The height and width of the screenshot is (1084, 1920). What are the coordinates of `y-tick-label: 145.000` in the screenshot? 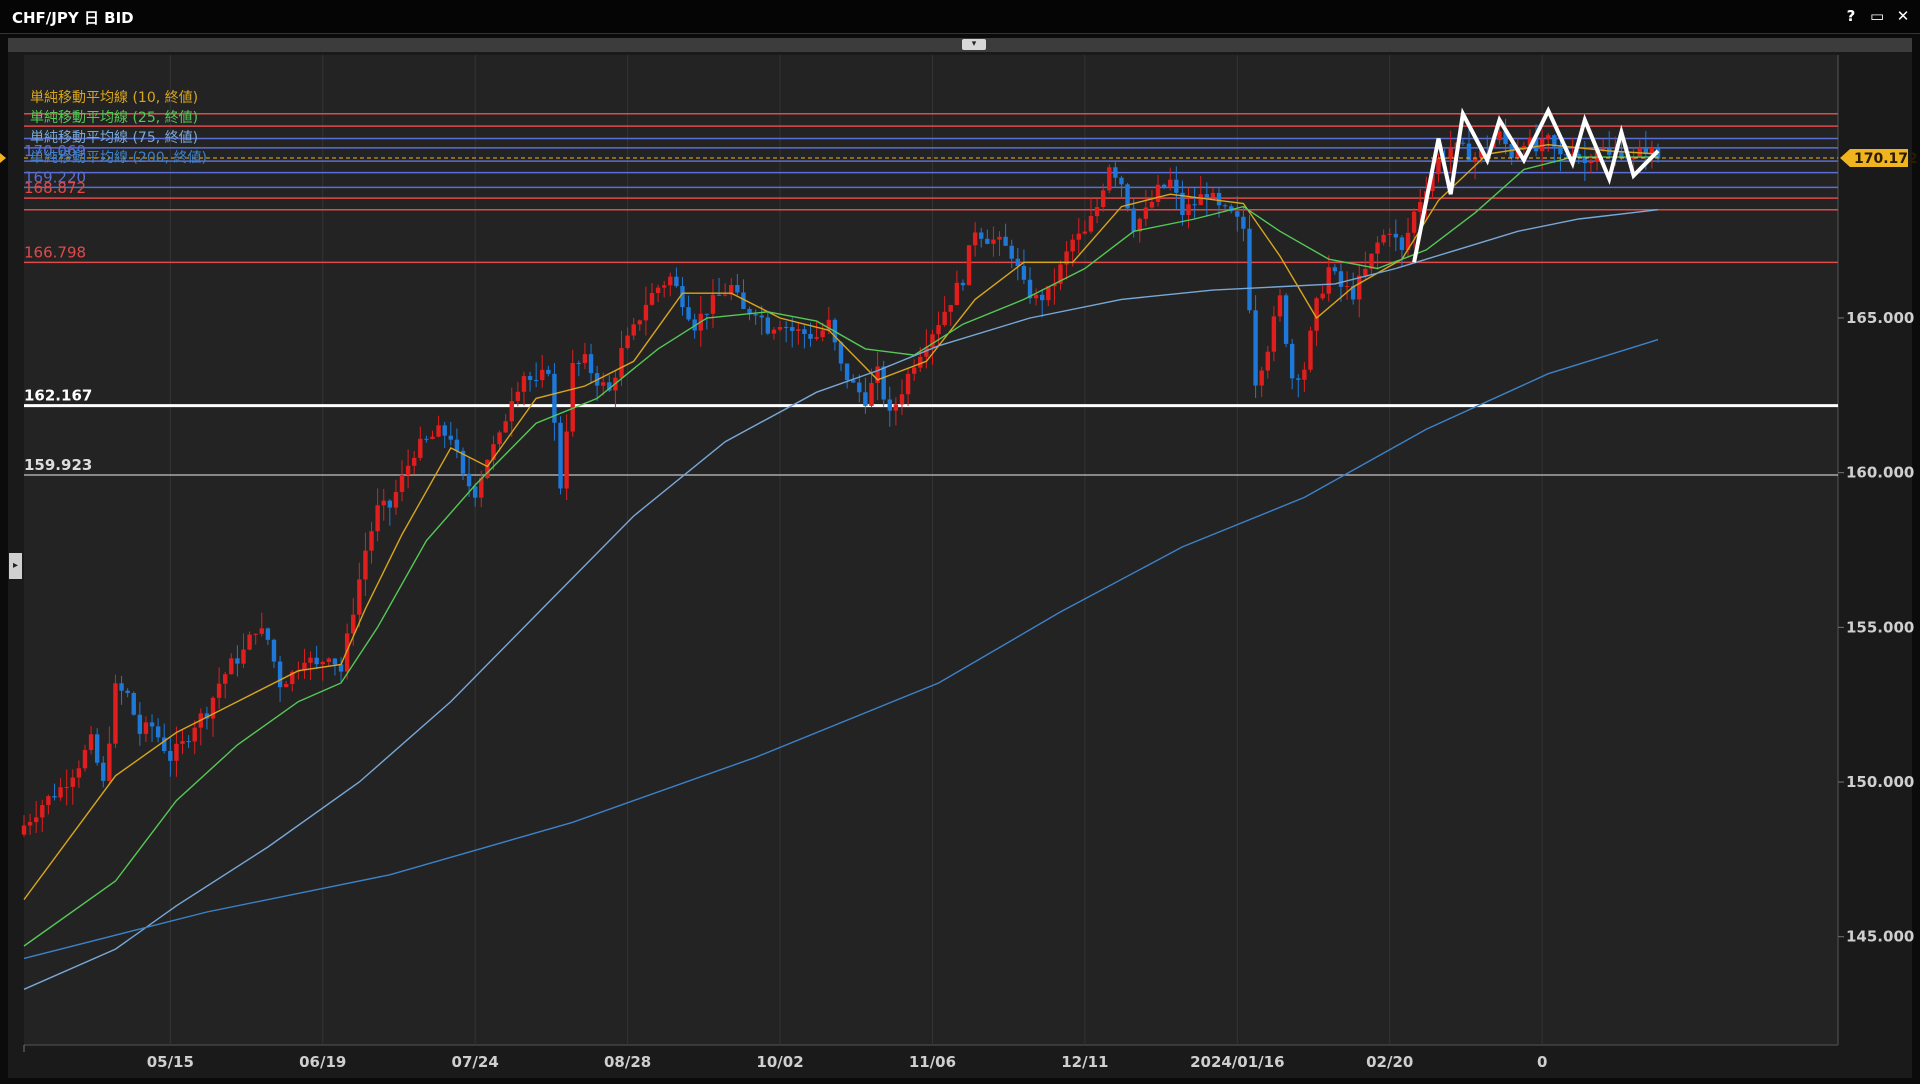 It's located at (1880, 937).